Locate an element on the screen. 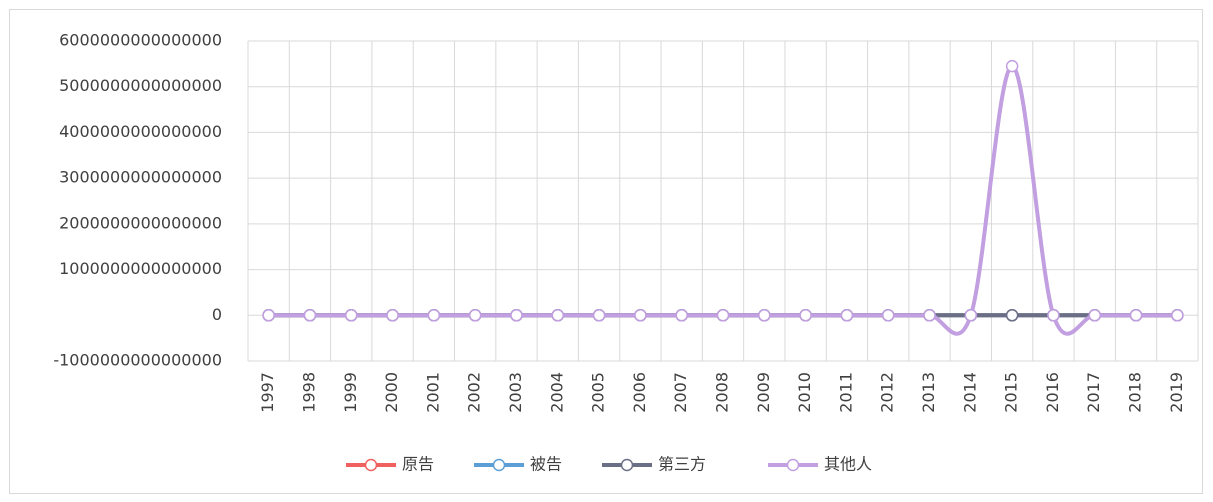  x-tick-label: 2009 is located at coordinates (763, 392).